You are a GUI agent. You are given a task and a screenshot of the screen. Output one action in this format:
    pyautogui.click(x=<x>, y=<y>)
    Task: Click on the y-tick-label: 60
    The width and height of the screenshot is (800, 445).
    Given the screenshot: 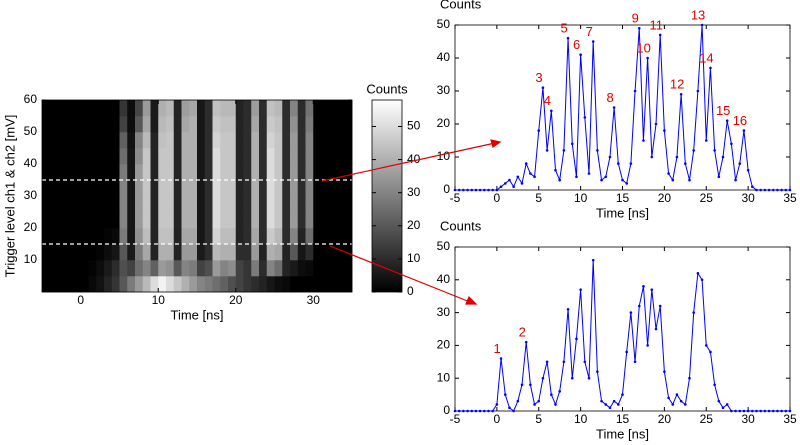 What is the action you would take?
    pyautogui.click(x=31, y=99)
    